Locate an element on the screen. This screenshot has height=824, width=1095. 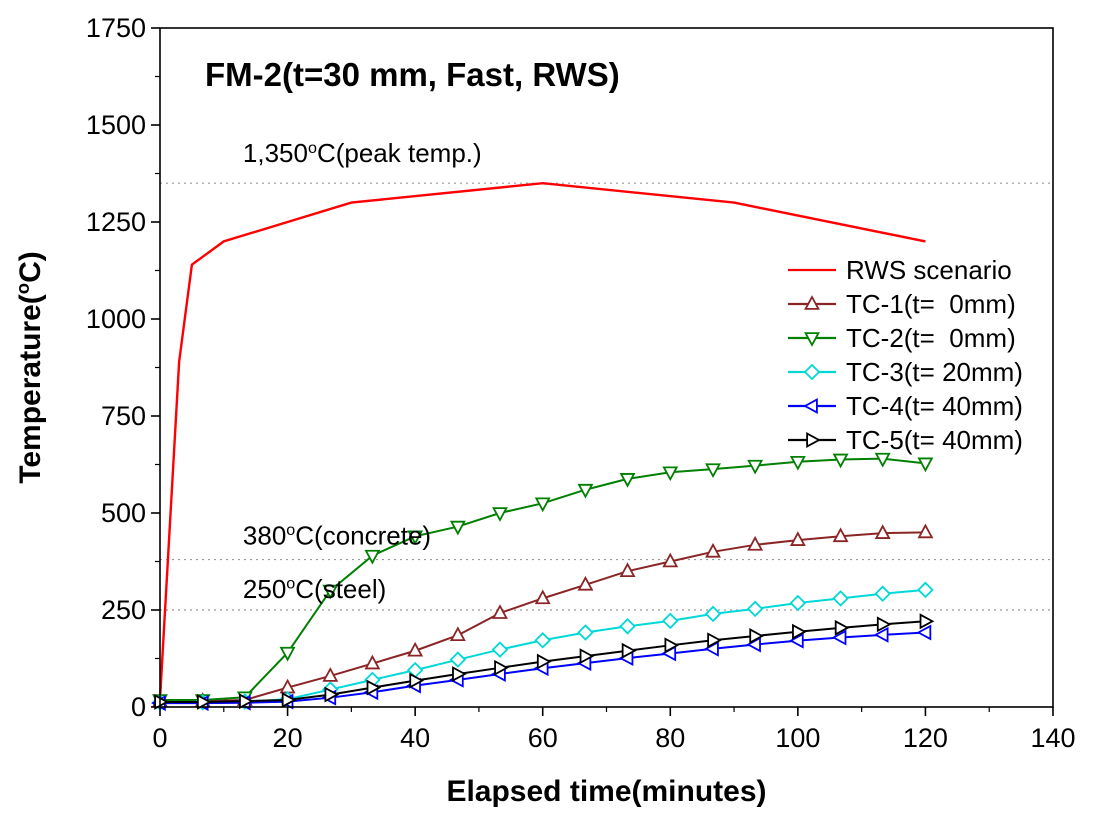
y-axis: 0 250 500 750 1000 1250 1500 1750 is located at coordinates (123, 367).